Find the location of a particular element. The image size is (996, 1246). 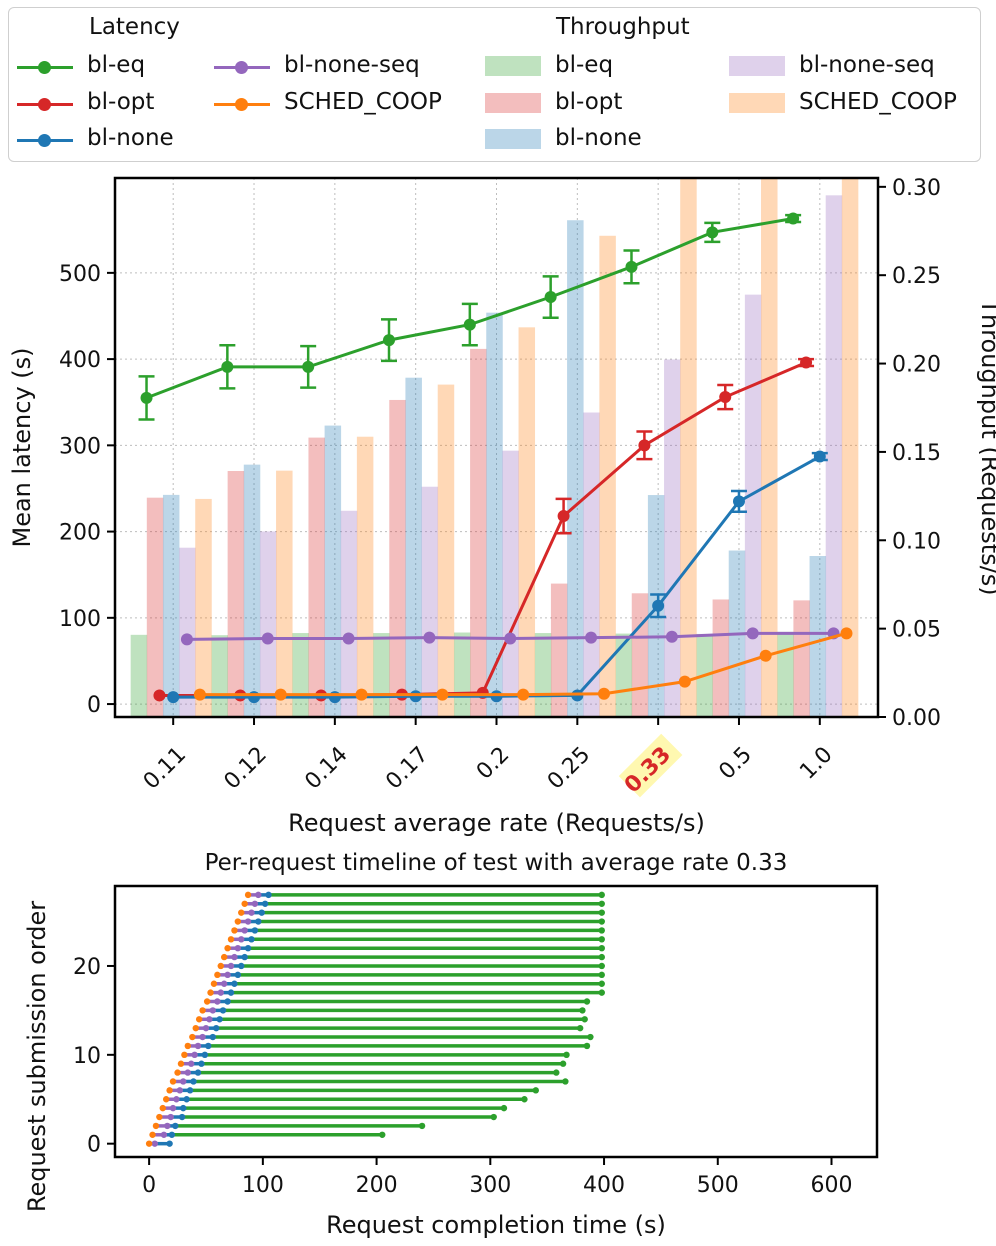

x-tick-label: 1.0 is located at coordinates (816, 763).